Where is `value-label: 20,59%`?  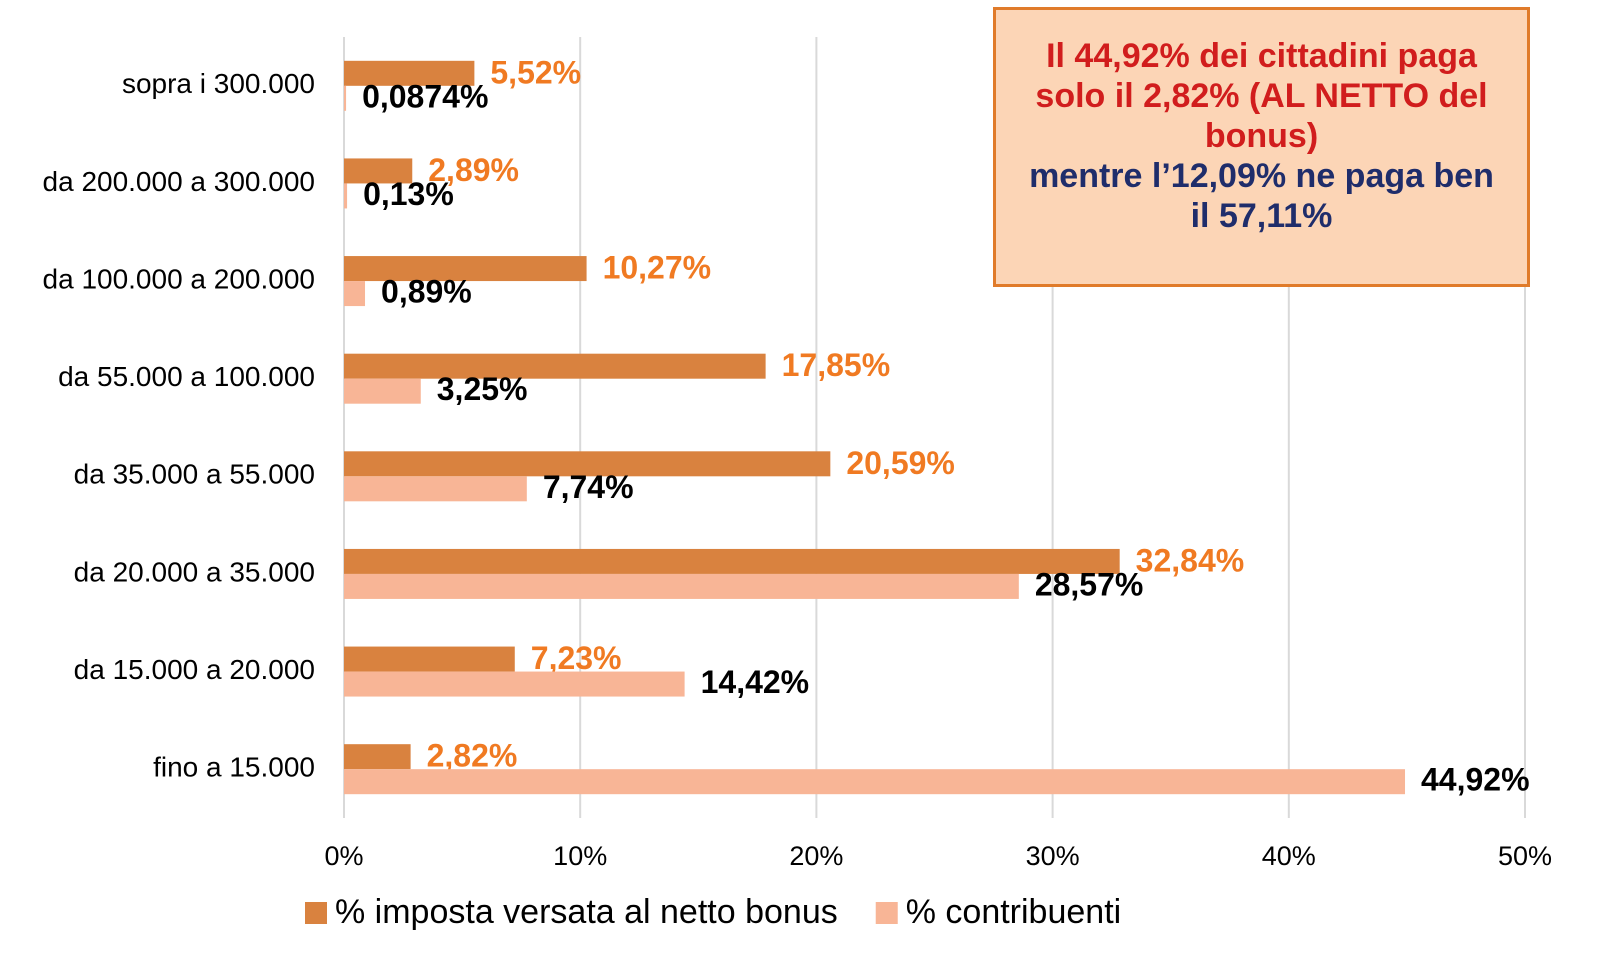
value-label: 20,59% is located at coordinates (900, 463).